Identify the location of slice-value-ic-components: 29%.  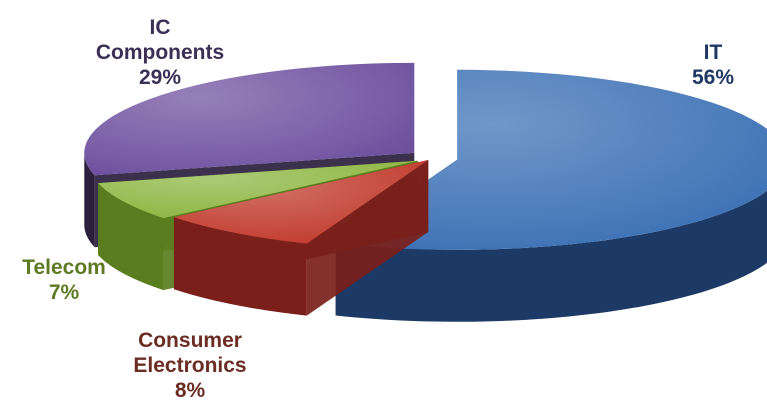
(160, 77).